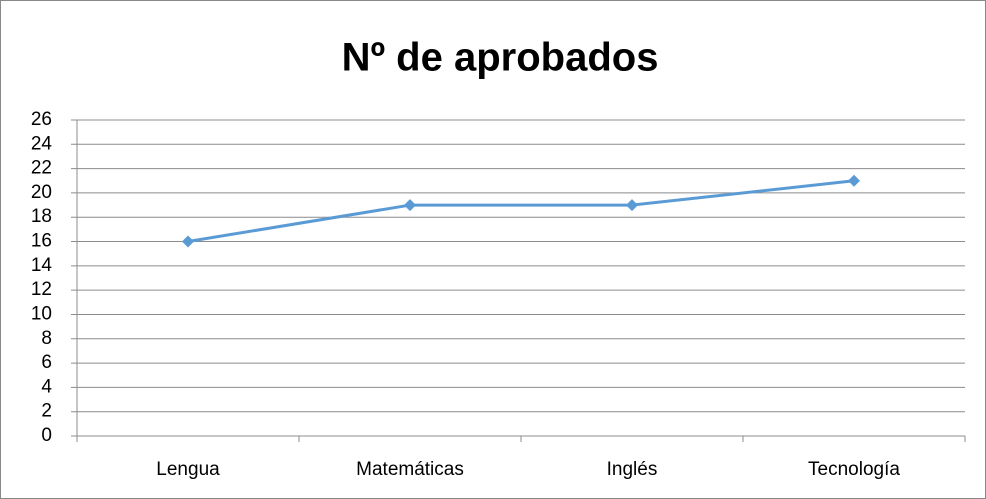  Describe the element at coordinates (46, 362) in the screenshot. I see `y-tick-label: 6` at that location.